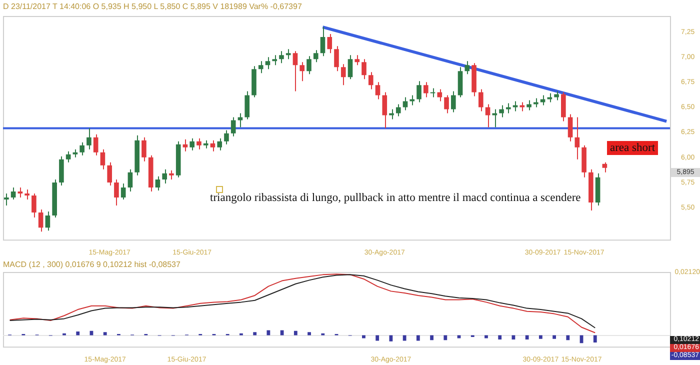 This screenshot has height=365, width=700. I want to click on chart-subtitle: D 23/11/2017 T 14:40:06 O 5,935 H 5,950 L 5,850 C 5,895 V 181989 Var% -0,67397, so click(152, 6).